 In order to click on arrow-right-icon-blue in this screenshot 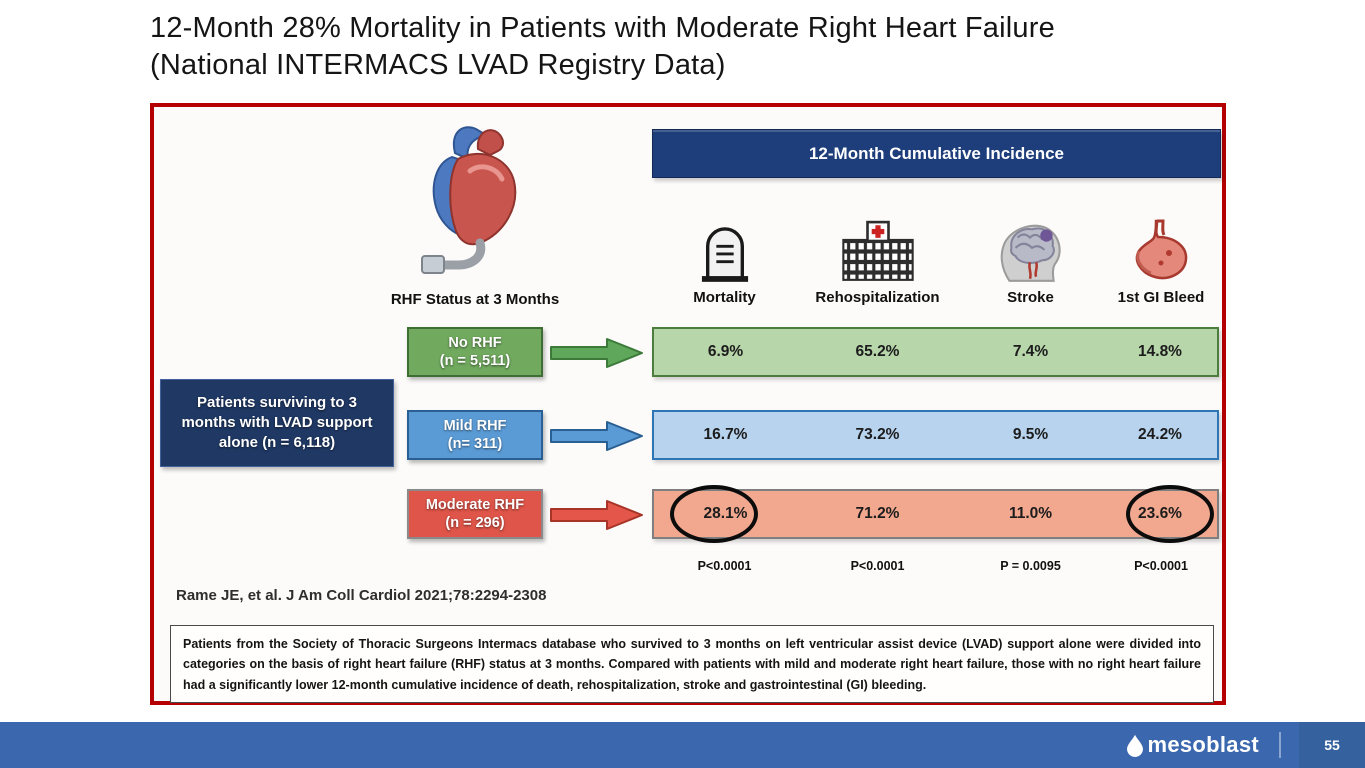, I will do `click(596, 436)`.